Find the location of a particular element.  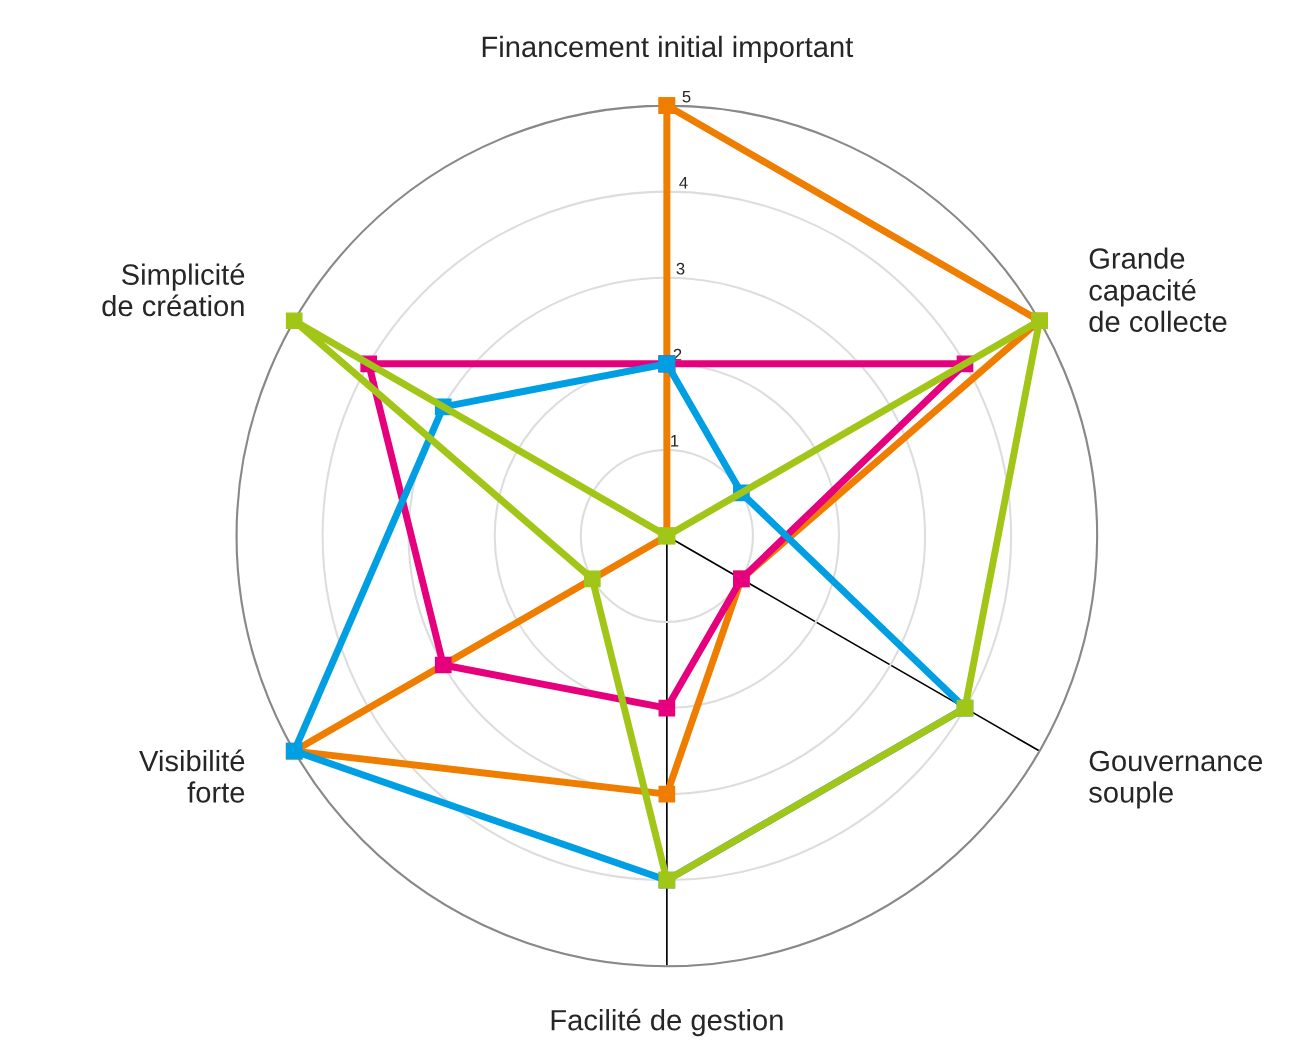

spoke-label: Financement initial important is located at coordinates (668, 49).